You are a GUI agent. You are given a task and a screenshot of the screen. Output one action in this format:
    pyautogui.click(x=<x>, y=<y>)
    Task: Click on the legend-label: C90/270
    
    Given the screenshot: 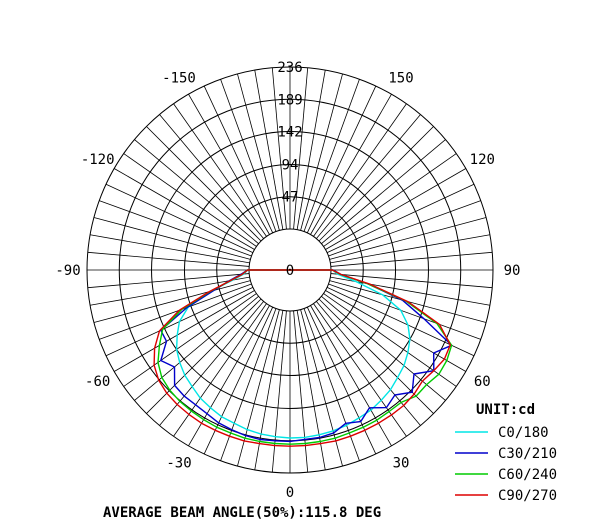 What is the action you would take?
    pyautogui.click(x=527, y=496)
    